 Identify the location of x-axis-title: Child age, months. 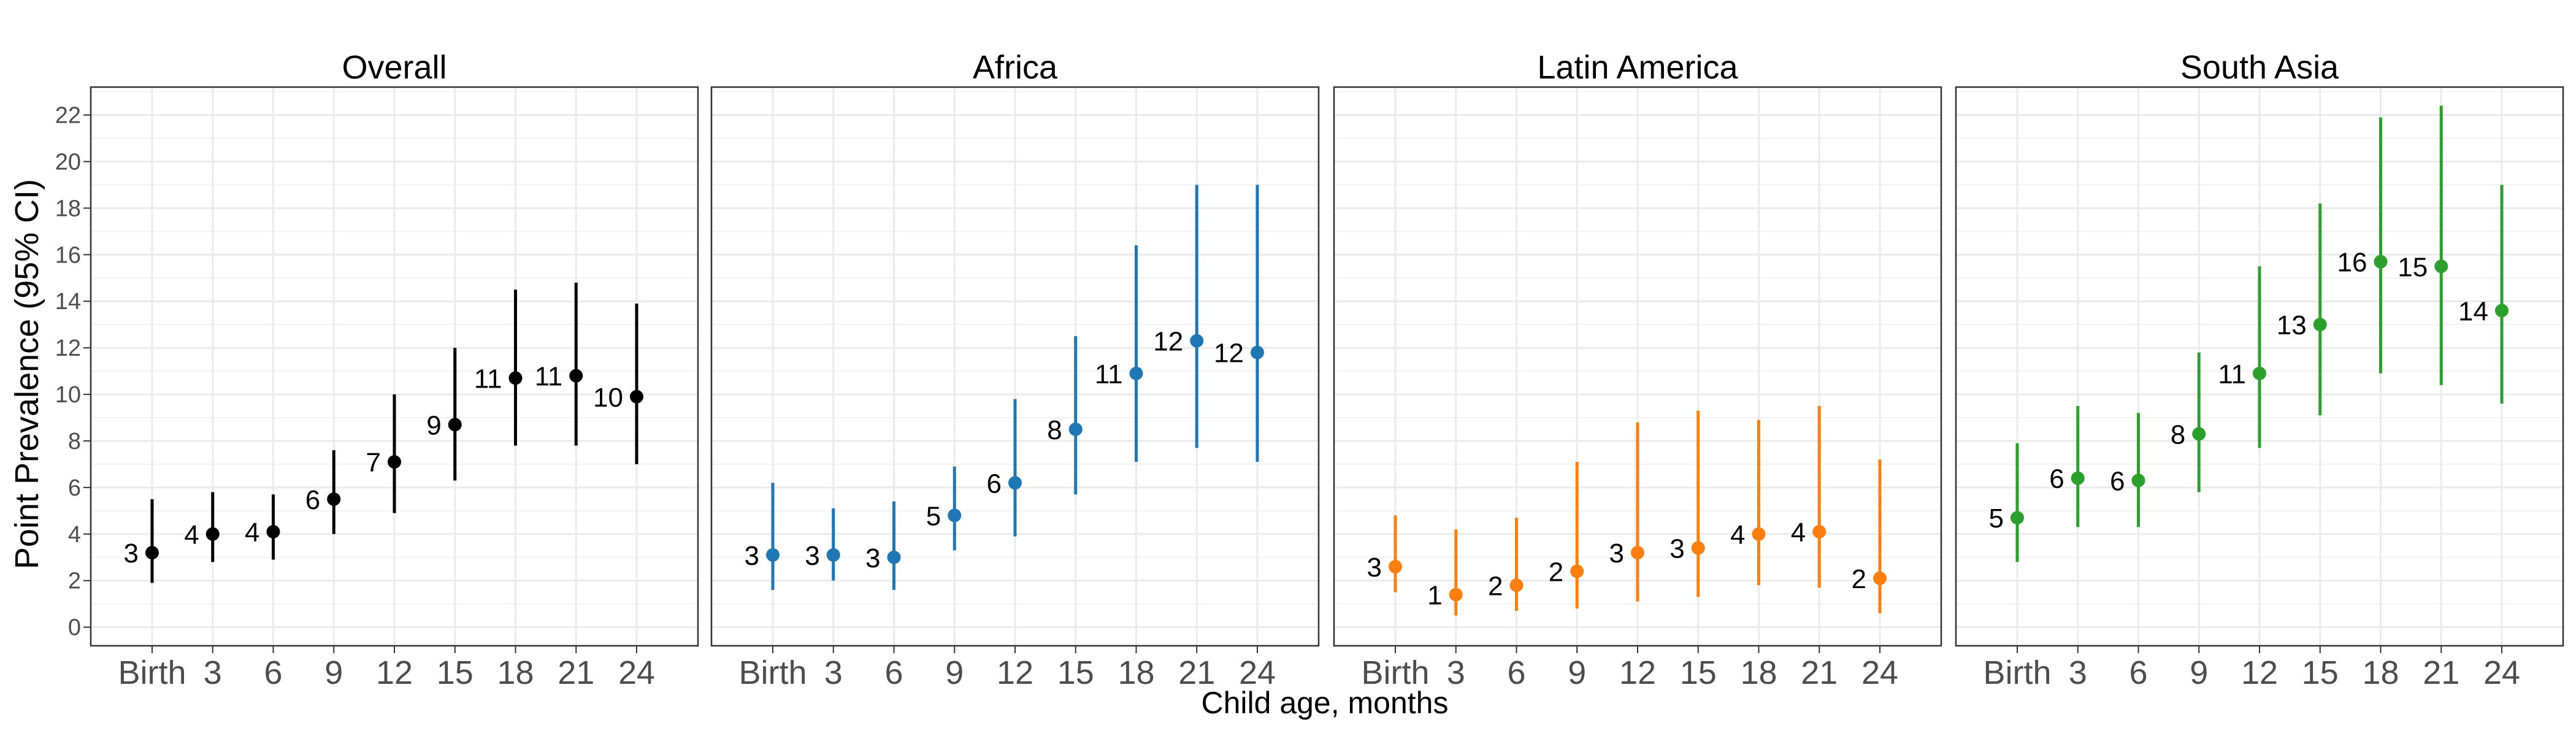
(1324, 703).